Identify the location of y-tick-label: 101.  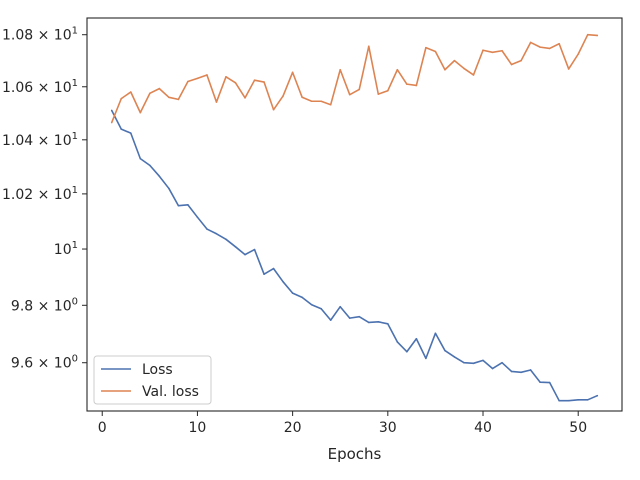
(66, 249).